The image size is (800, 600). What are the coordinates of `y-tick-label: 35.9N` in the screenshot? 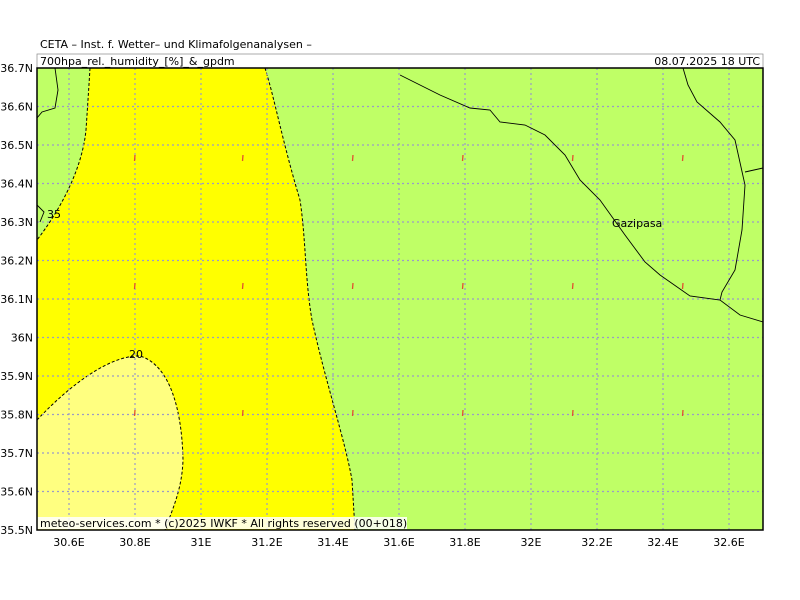 It's located at (16, 376).